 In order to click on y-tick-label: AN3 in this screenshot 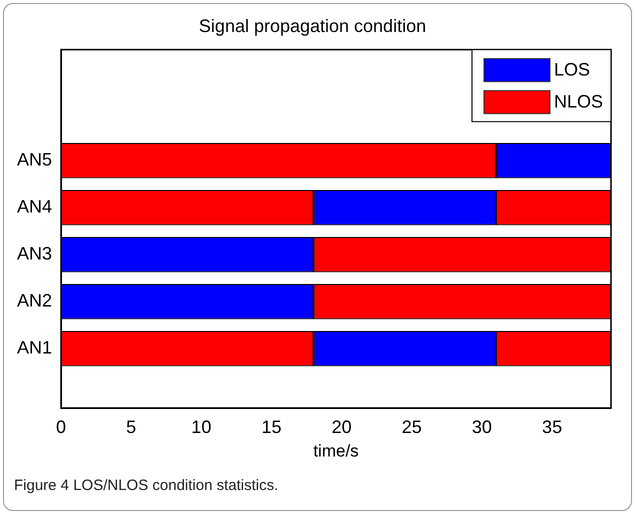, I will do `click(34, 254)`.